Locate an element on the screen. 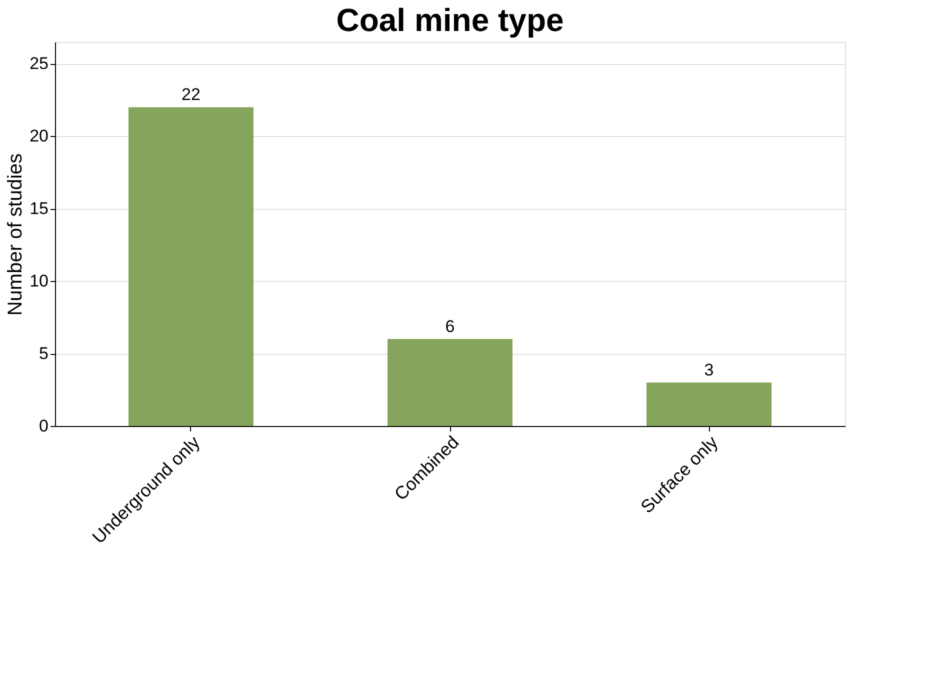 This screenshot has height=684, width=936. data-label: 3 is located at coordinates (709, 370).